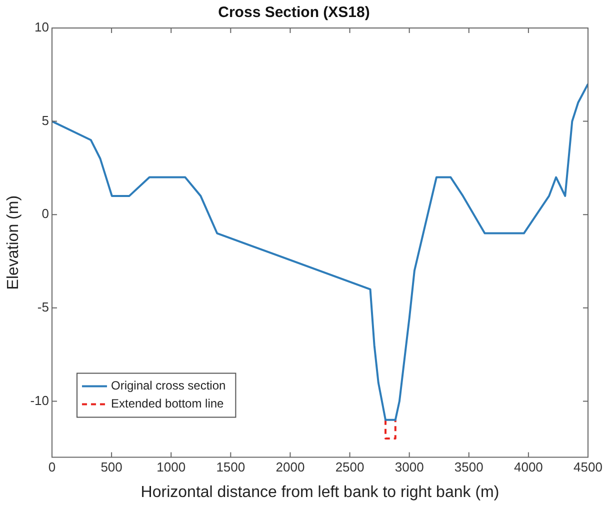 Image resolution: width=608 pixels, height=506 pixels. I want to click on x-tick-label: 2500, so click(349, 467).